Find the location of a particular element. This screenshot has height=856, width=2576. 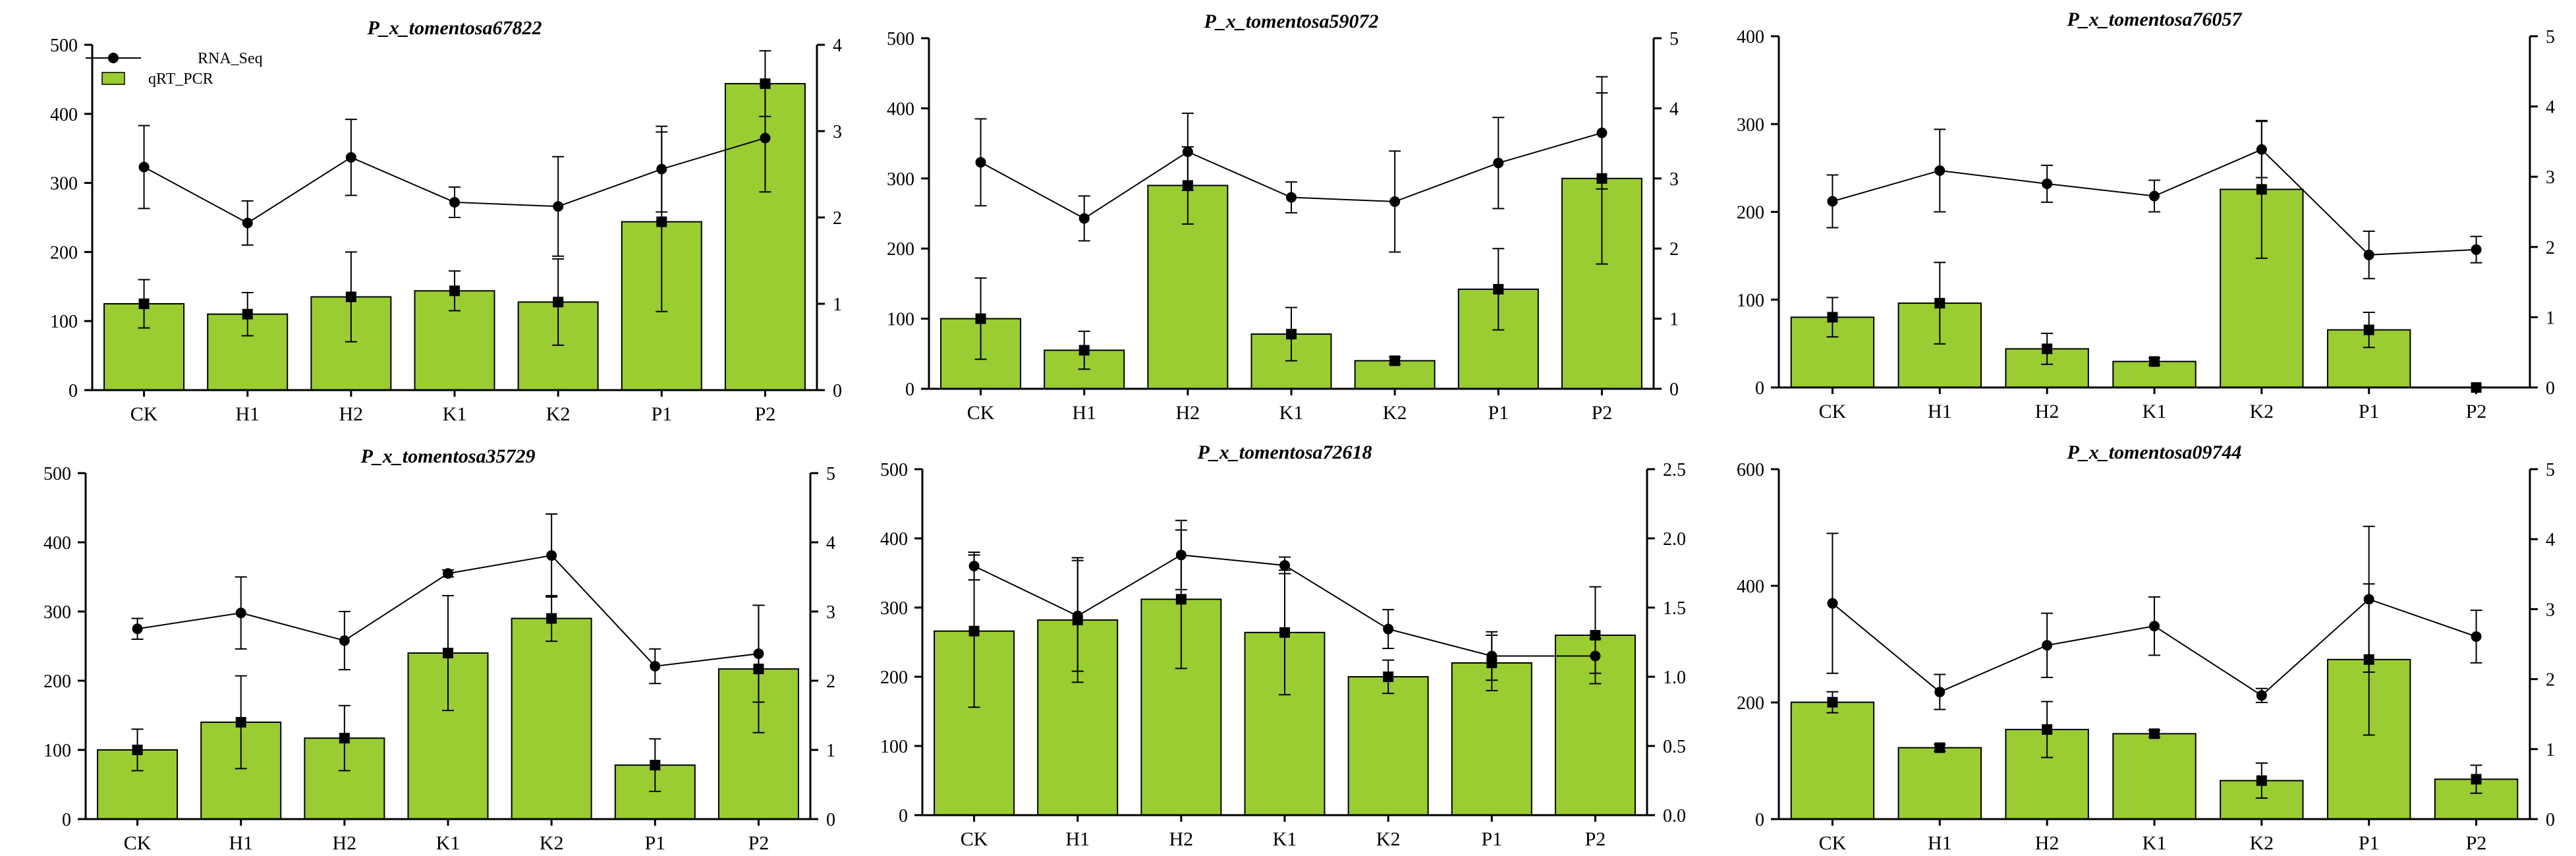

legend-bar-swatch is located at coordinates (113, 78).